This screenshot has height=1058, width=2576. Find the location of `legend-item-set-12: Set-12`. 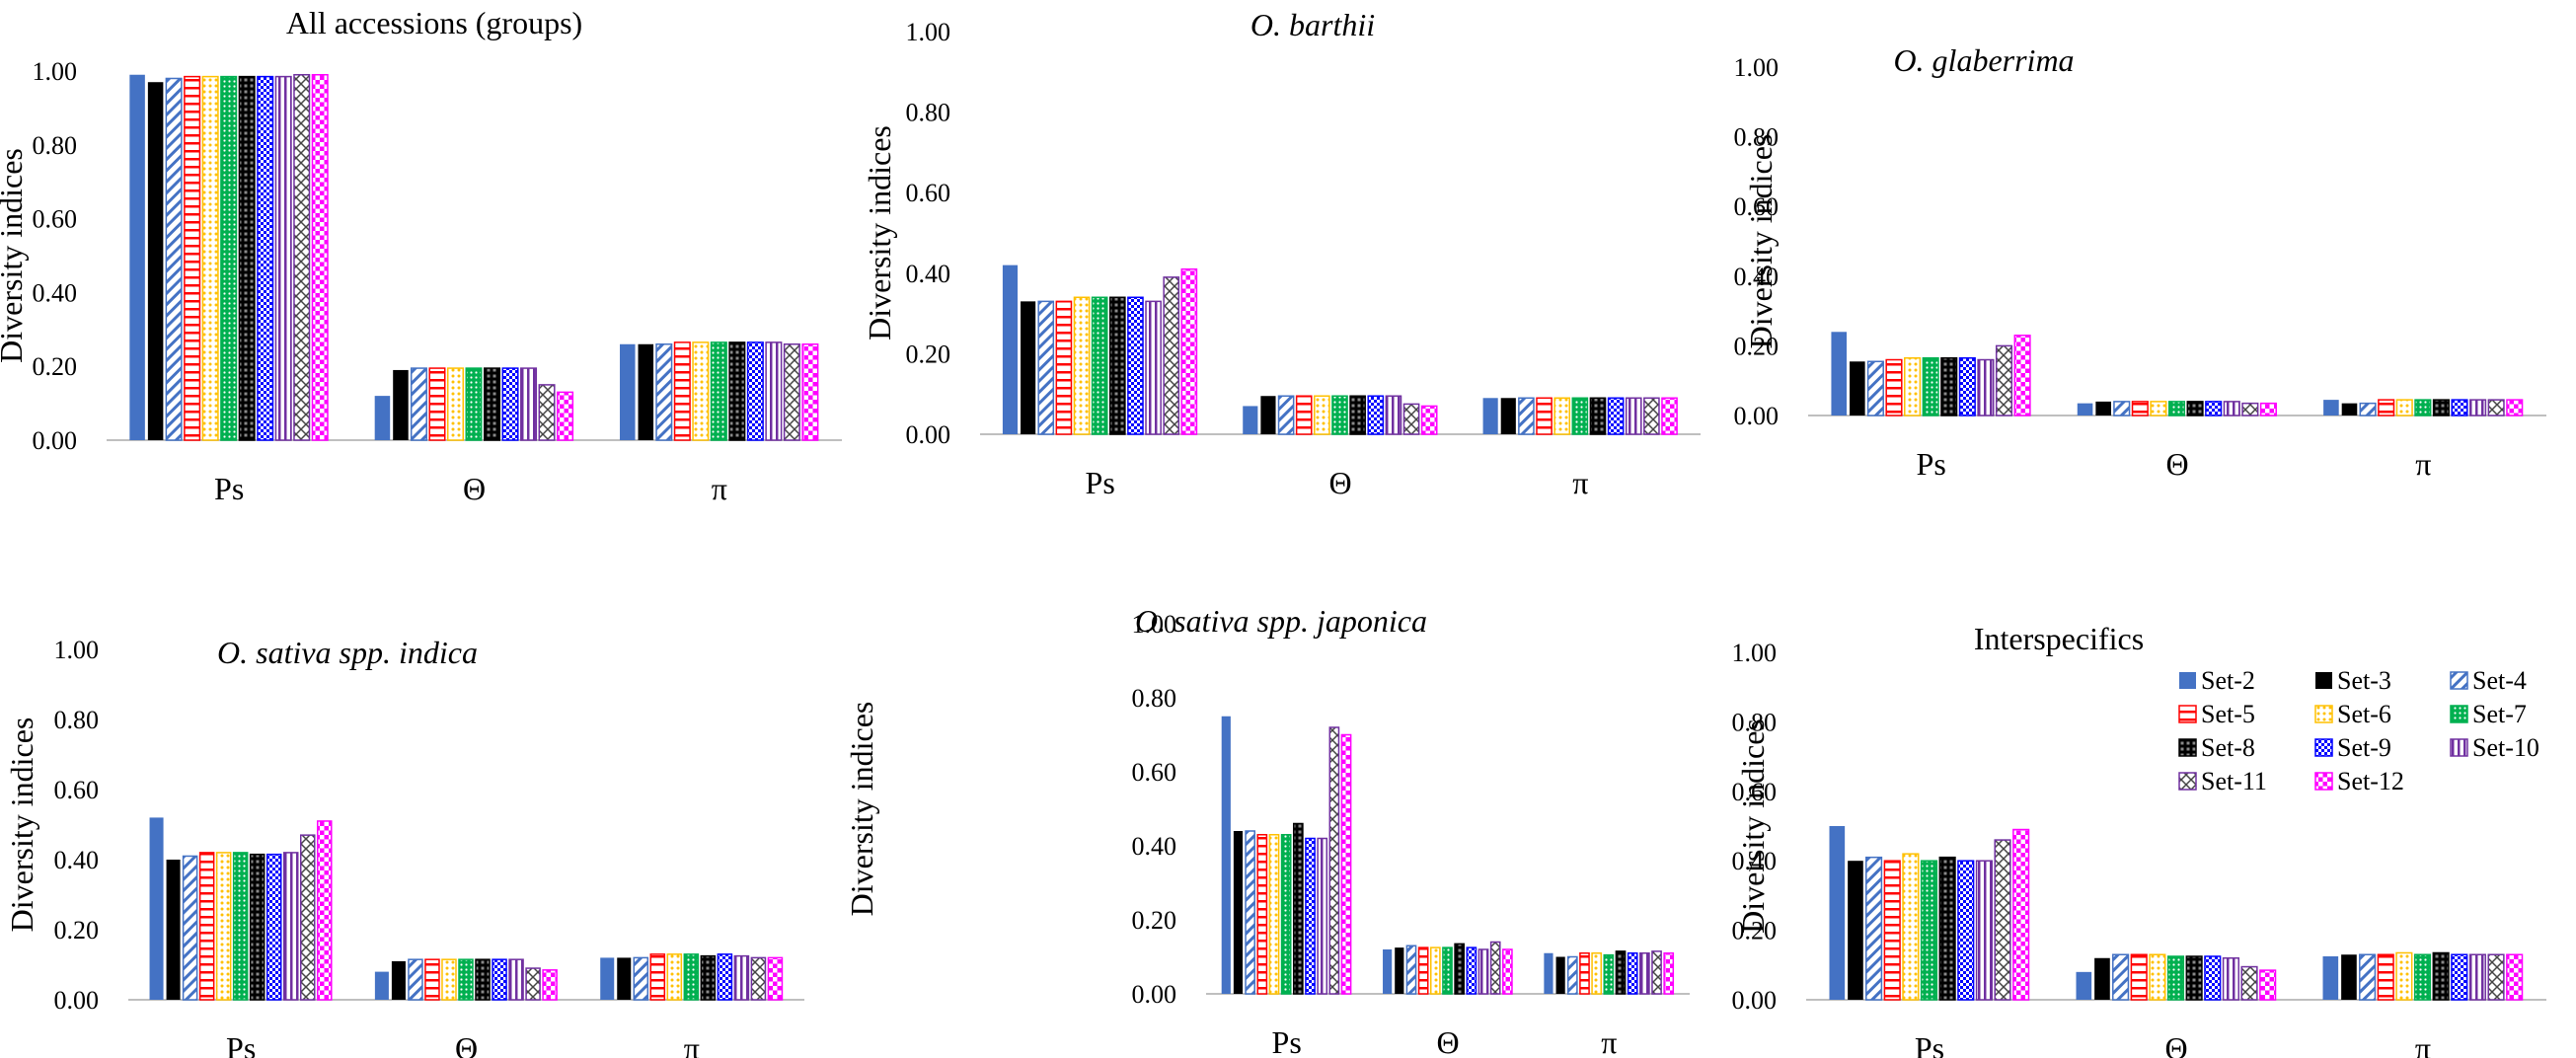

legend-item-set-12: Set-12 is located at coordinates (2359, 781).